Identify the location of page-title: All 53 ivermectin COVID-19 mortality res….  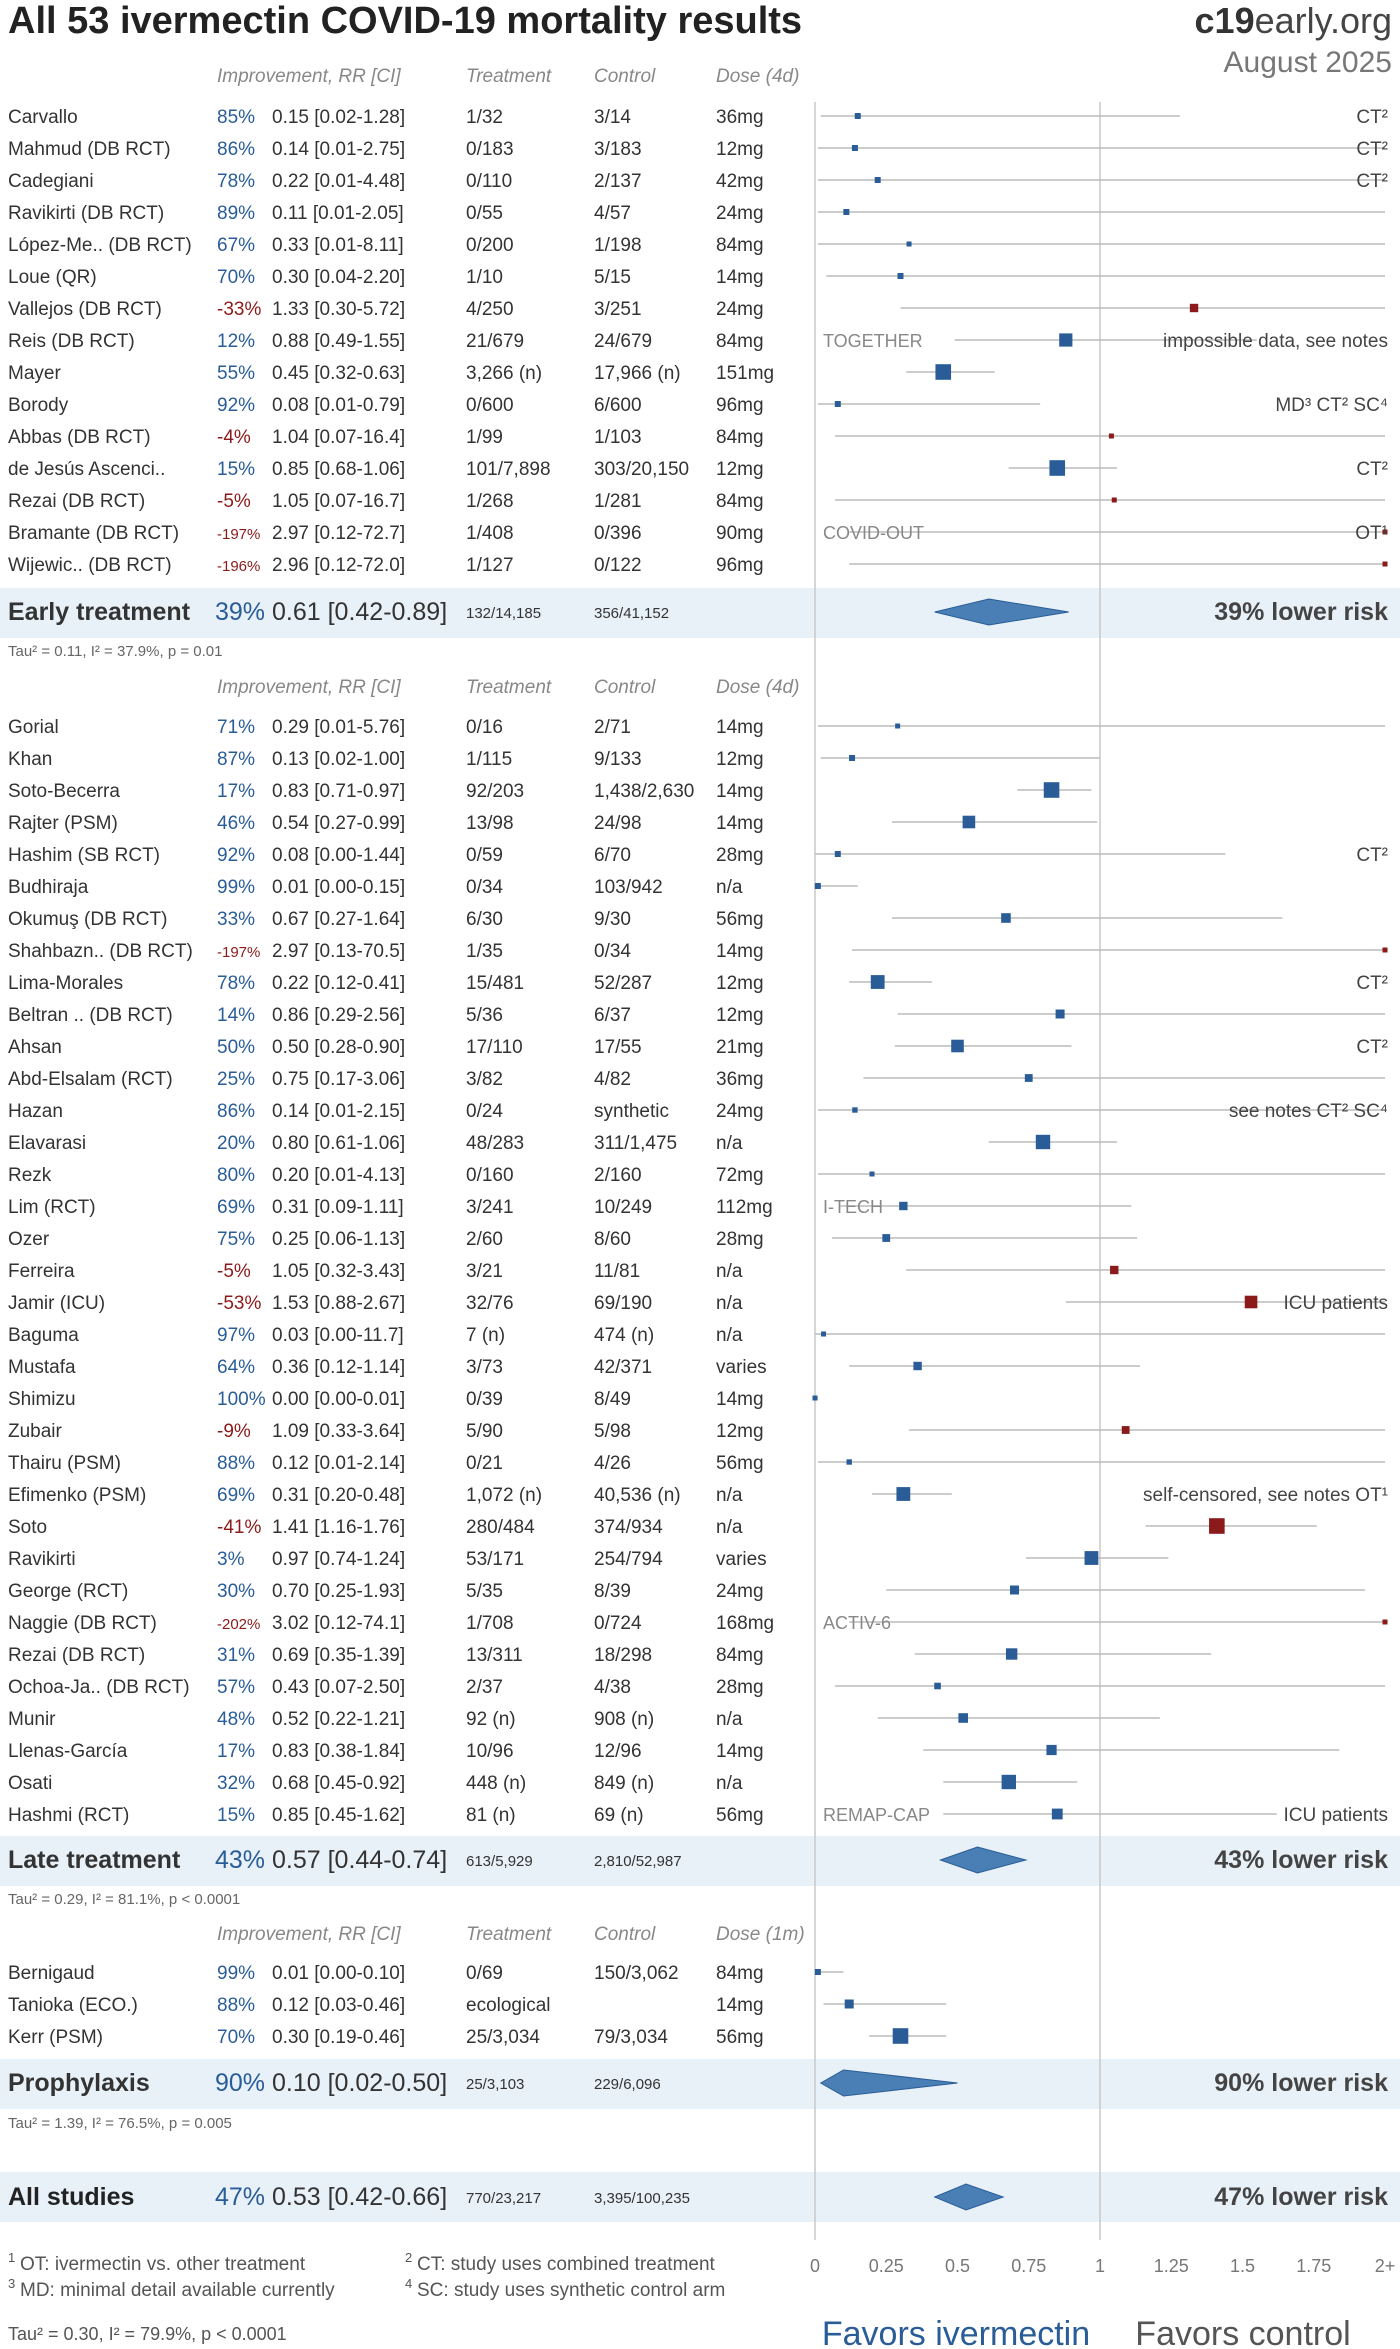
(405, 21).